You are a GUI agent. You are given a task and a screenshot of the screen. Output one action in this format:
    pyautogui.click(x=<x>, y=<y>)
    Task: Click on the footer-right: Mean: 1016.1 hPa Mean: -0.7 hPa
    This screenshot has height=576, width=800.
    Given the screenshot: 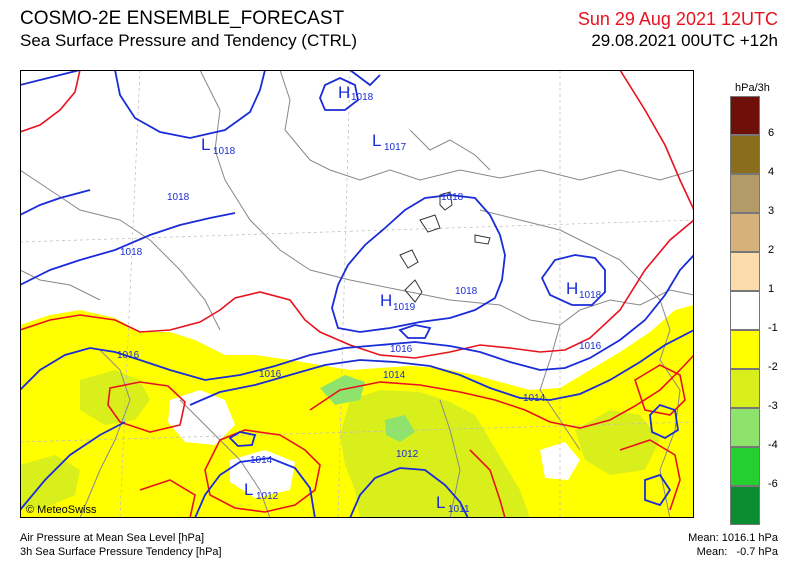 What is the action you would take?
    pyautogui.click(x=733, y=545)
    